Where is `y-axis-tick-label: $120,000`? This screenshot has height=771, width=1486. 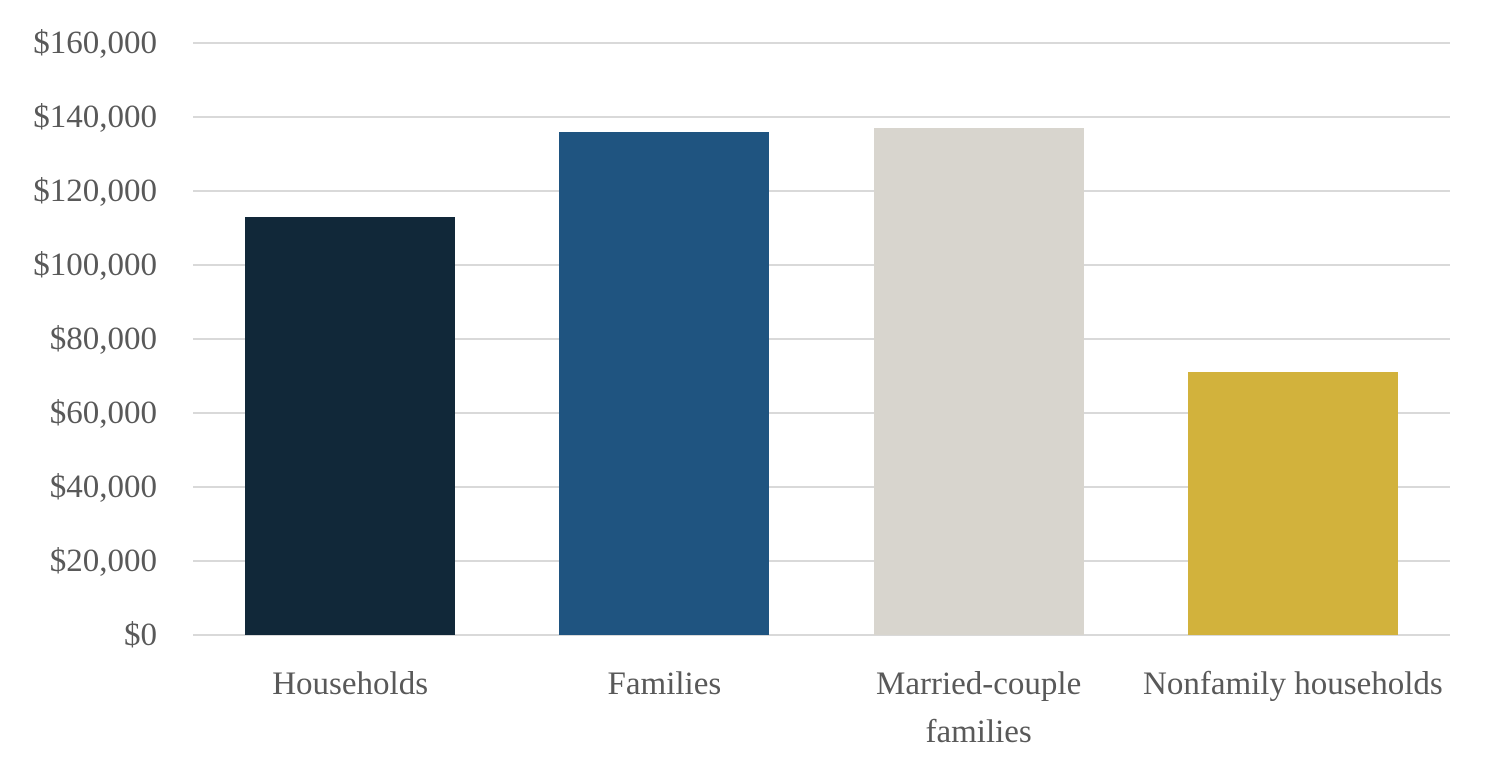
y-axis-tick-label: $120,000 is located at coordinates (95, 191).